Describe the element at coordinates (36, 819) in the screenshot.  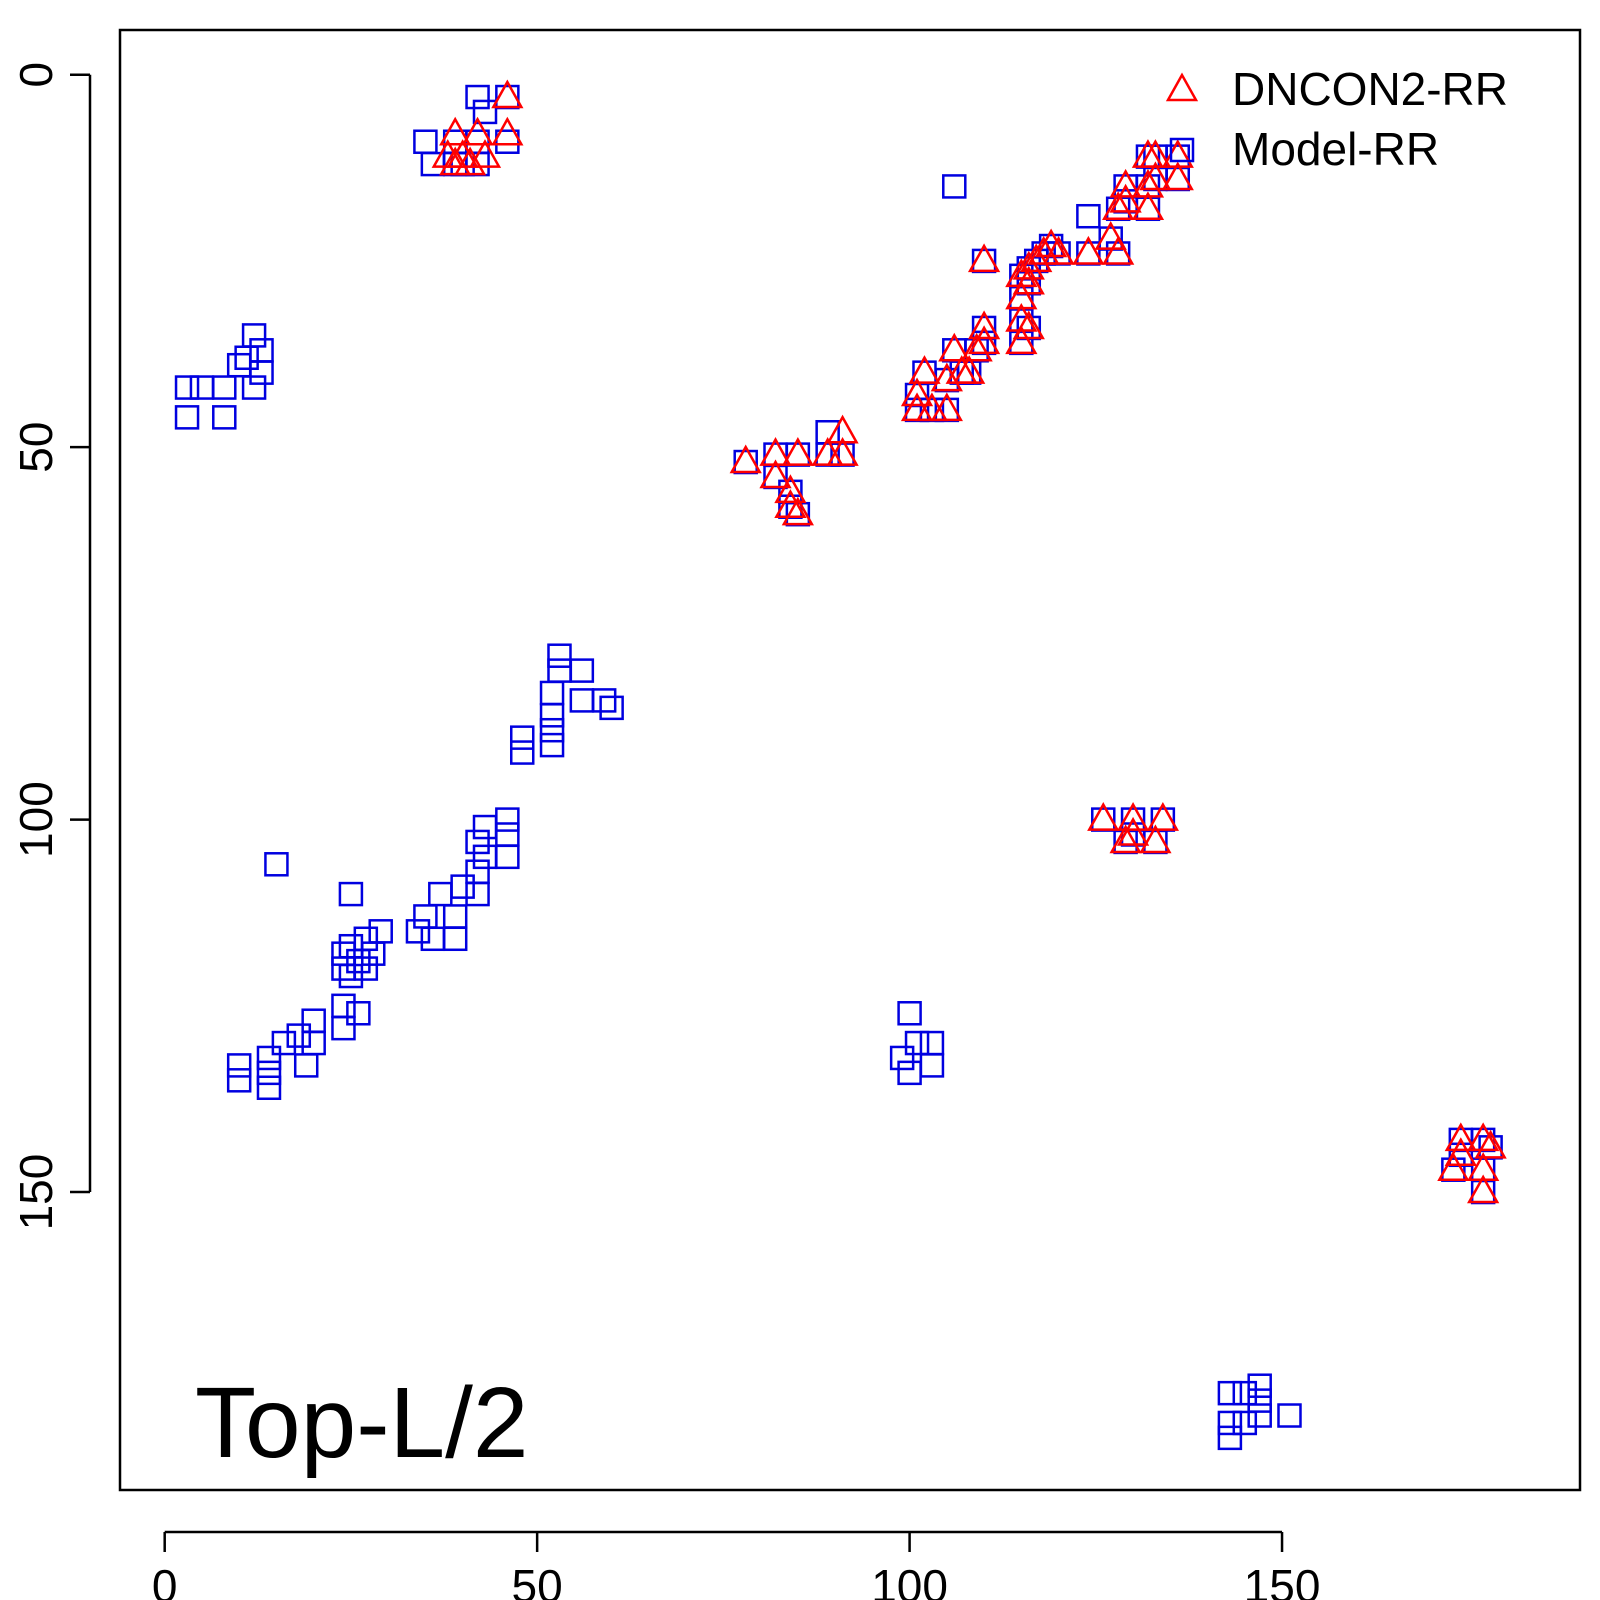
I see `y-tick-label: 100` at that location.